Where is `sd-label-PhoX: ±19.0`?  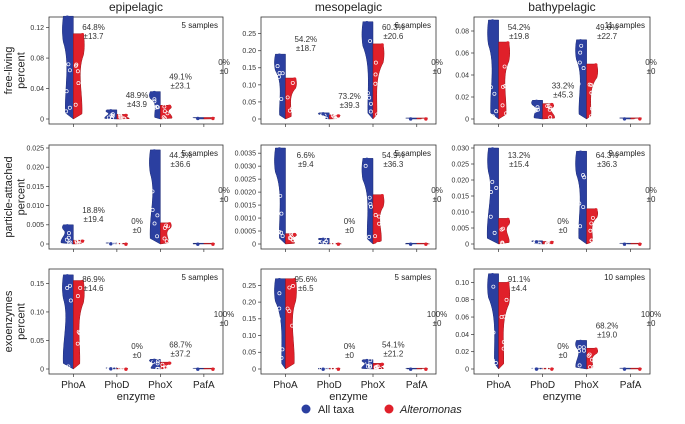 sd-label-PhoX: ±19.0 is located at coordinates (607, 334).